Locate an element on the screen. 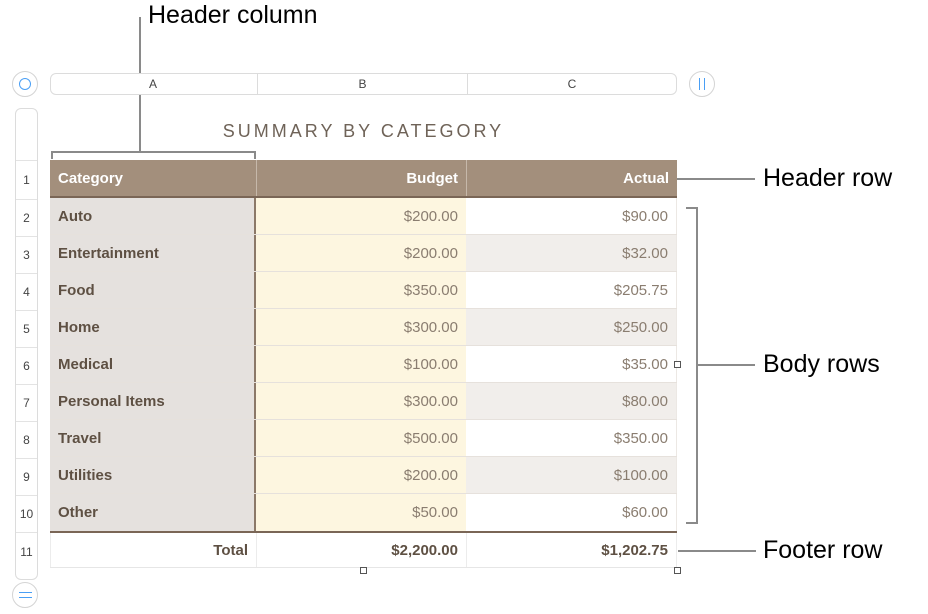  table-row: Travel $500.00 $350.00 is located at coordinates (363, 438).